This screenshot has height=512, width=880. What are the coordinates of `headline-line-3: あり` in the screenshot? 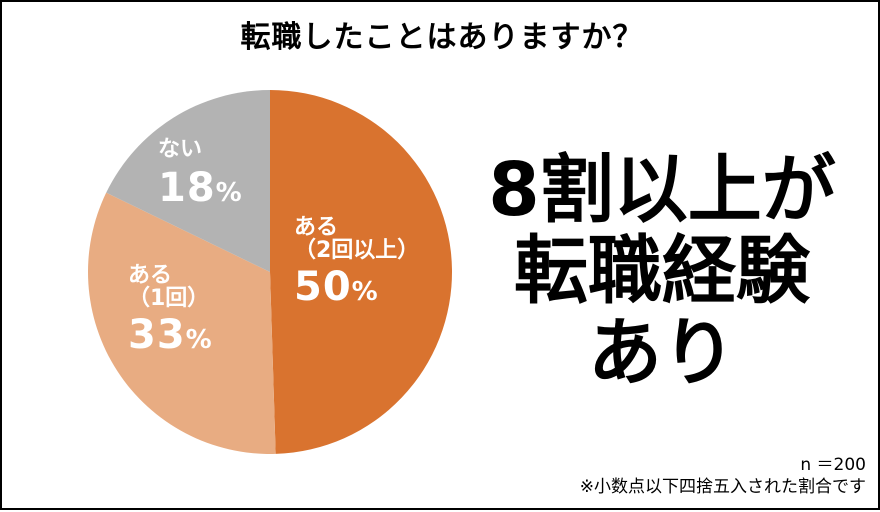 It's located at (662, 352).